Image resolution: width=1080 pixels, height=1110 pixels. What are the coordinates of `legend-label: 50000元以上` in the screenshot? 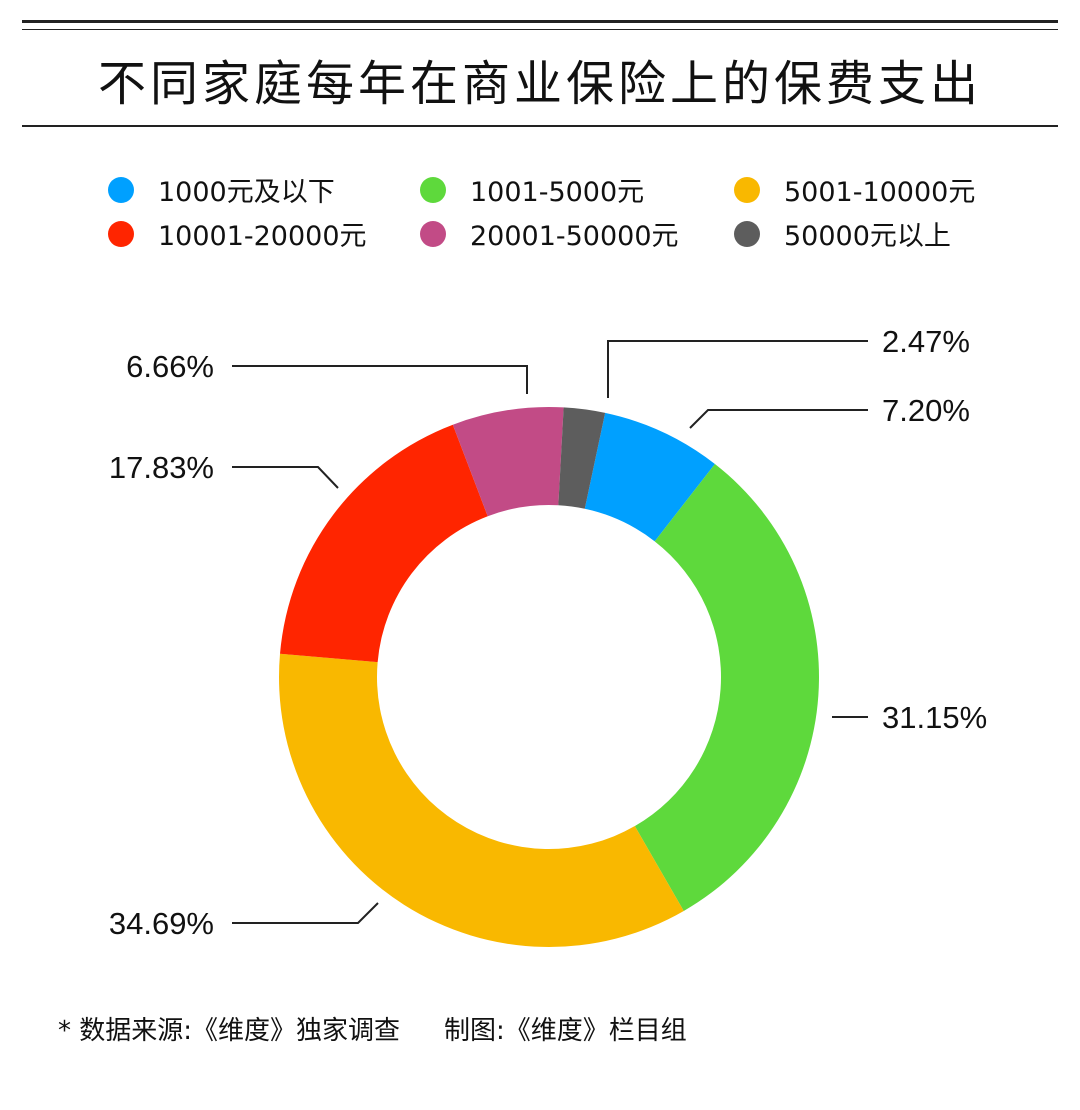 It's located at (867, 236).